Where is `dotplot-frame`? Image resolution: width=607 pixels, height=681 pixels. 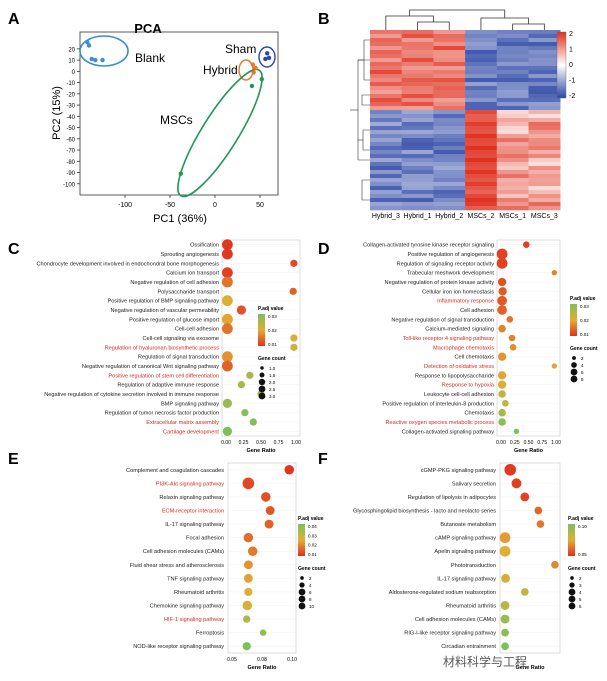
dotplot-frame is located at coordinates (530, 558).